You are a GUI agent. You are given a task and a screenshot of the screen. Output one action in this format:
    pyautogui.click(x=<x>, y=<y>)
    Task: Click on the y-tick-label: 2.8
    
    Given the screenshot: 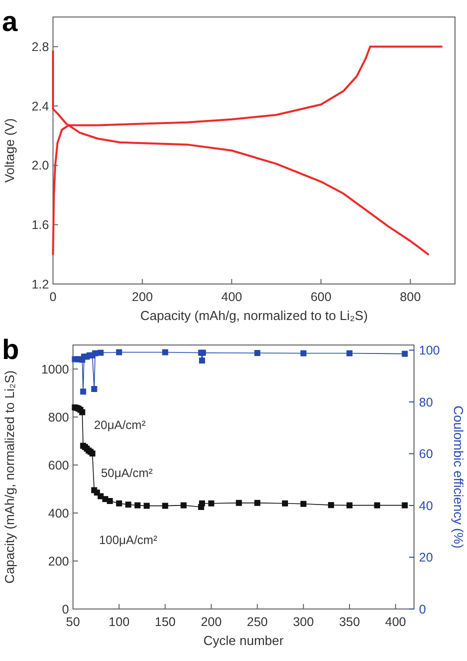 What is the action you would take?
    pyautogui.click(x=41, y=47)
    